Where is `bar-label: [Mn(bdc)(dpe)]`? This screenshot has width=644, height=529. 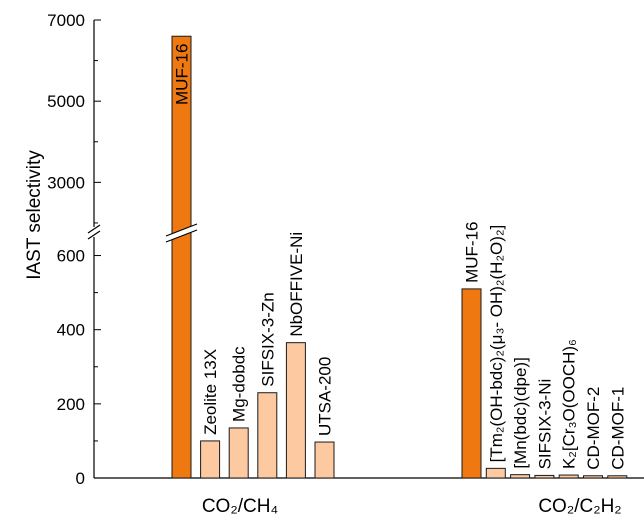
bar-label: [Mn(bdc)(dpe)] is located at coordinates (520, 412).